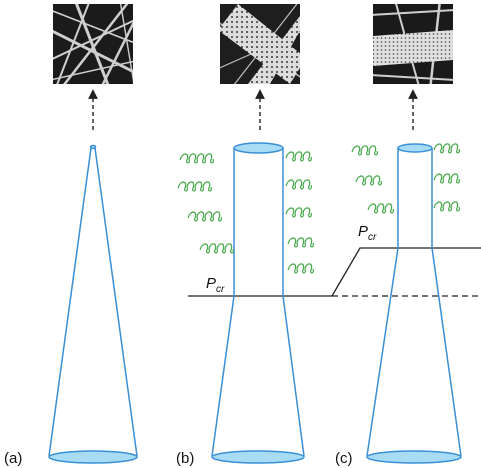 This screenshot has width=481, height=468. I want to click on micrograph-c, so click(413, 44).